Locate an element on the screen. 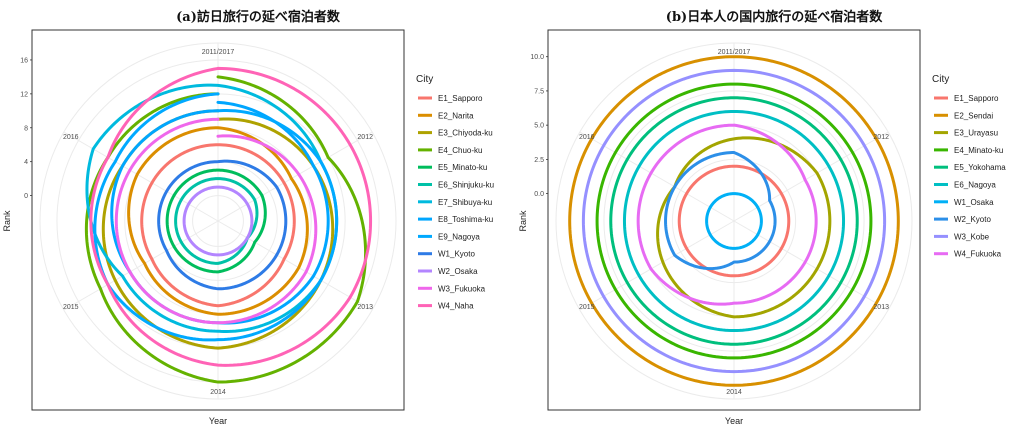  rank-tick-label: 0 is located at coordinates (26, 196).